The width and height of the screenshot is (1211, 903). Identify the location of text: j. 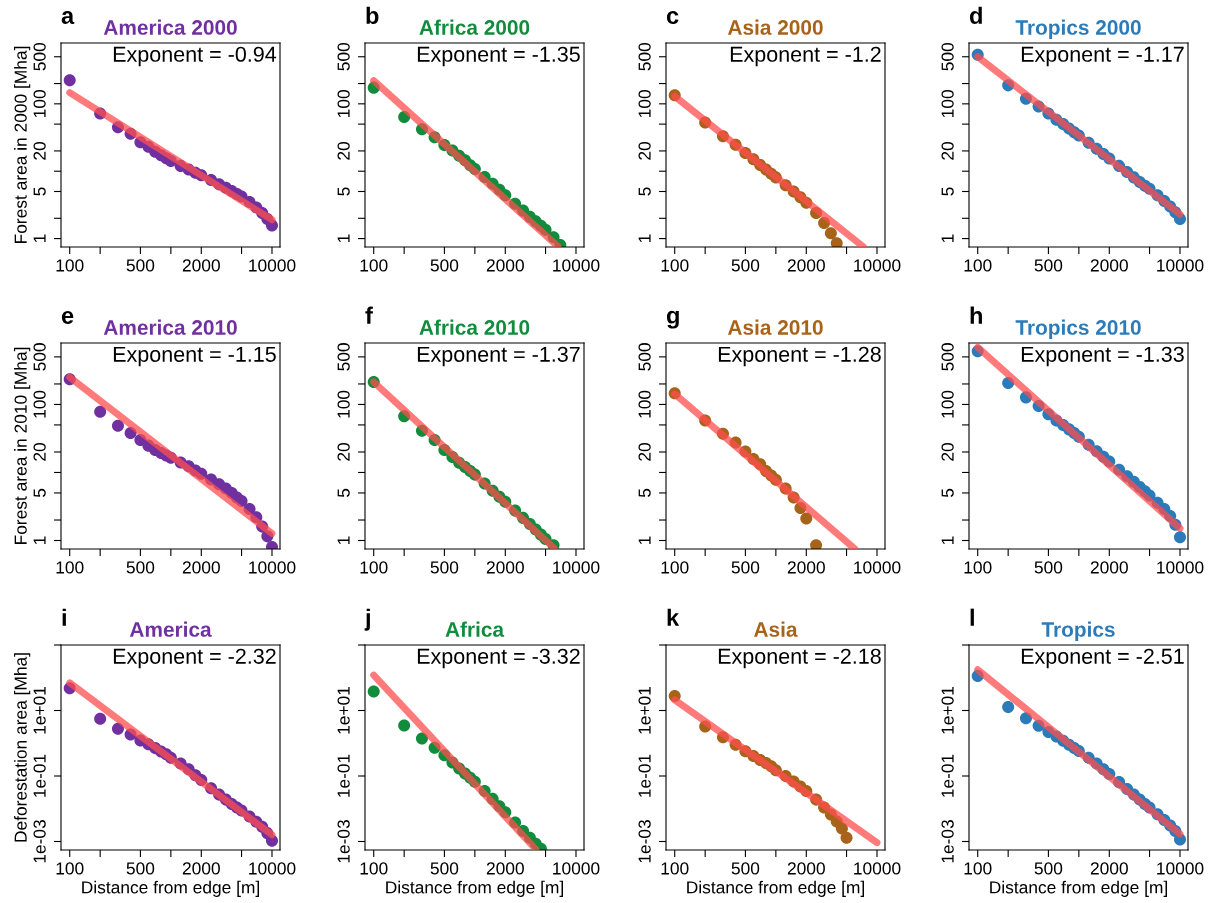
(367, 619).